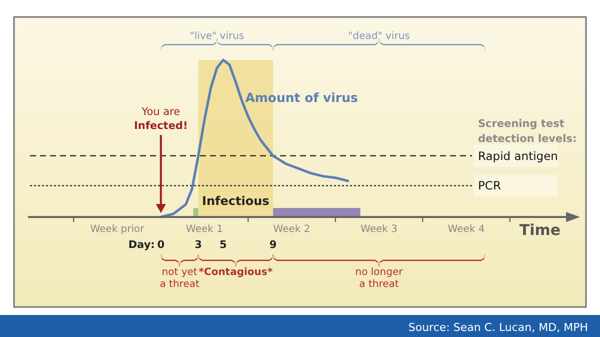 Image resolution: width=600 pixels, height=337 pixels. I want to click on band-label: Infectious, so click(236, 201).